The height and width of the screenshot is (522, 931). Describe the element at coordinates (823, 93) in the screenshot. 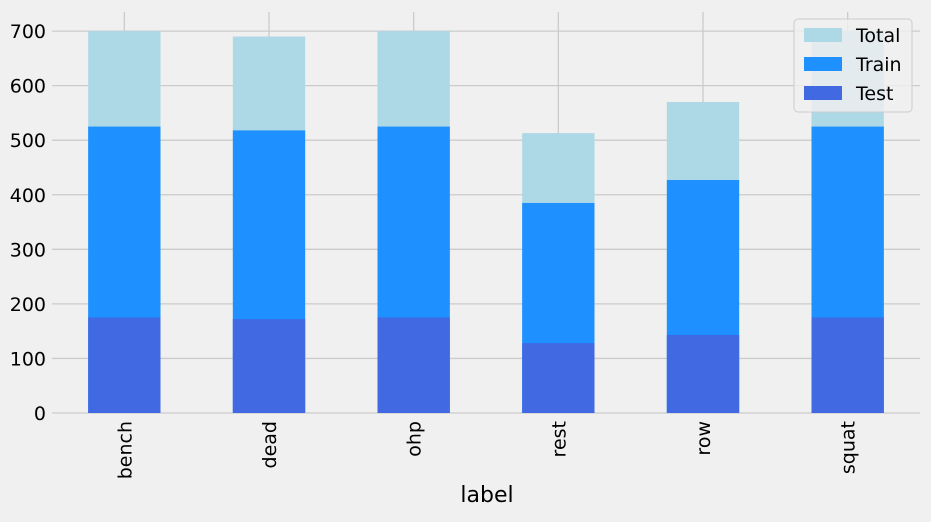

I see `legend-swatch-test` at that location.